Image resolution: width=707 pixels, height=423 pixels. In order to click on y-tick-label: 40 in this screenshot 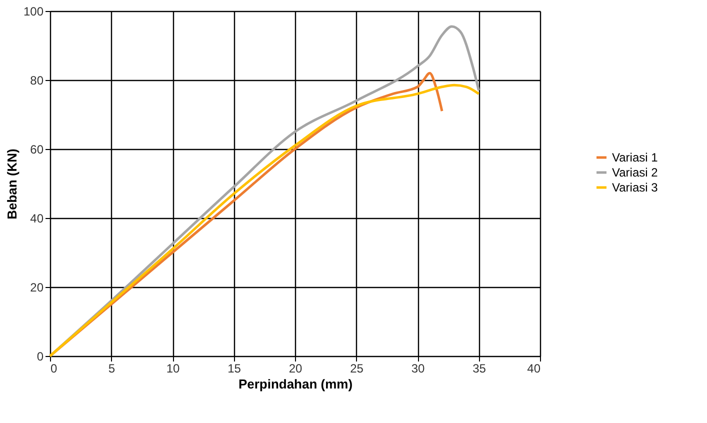, I will do `click(37, 219)`.